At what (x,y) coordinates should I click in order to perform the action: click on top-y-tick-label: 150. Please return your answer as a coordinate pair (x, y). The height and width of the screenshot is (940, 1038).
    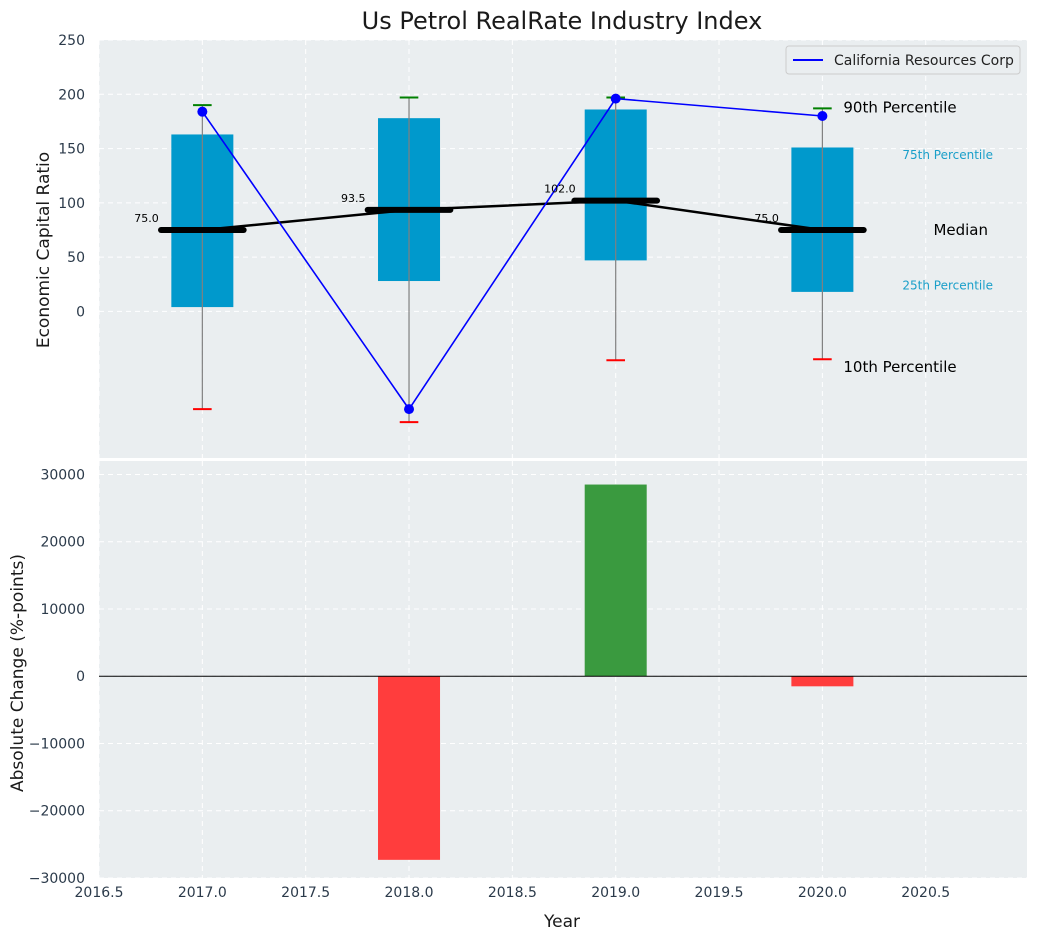
    Looking at the image, I should click on (71, 150).